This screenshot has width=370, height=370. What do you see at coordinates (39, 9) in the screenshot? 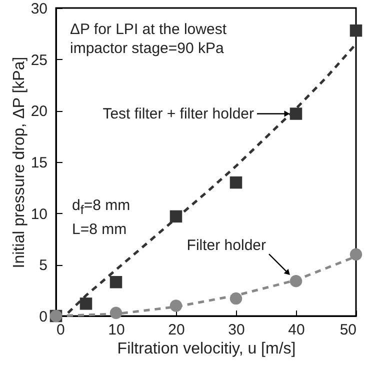
I see `y-tick-label: 30` at bounding box center [39, 9].